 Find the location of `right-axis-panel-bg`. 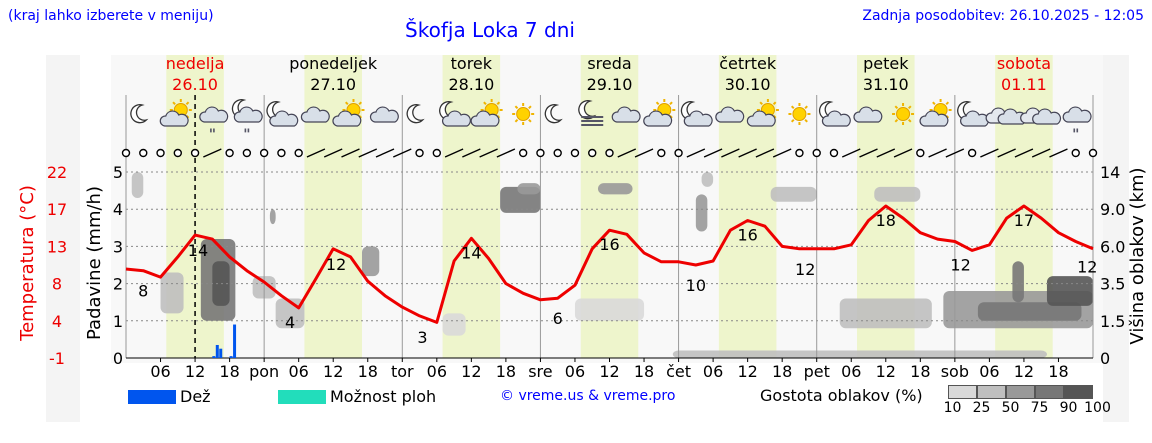

right-axis-panel-bg is located at coordinates (1116, 238).